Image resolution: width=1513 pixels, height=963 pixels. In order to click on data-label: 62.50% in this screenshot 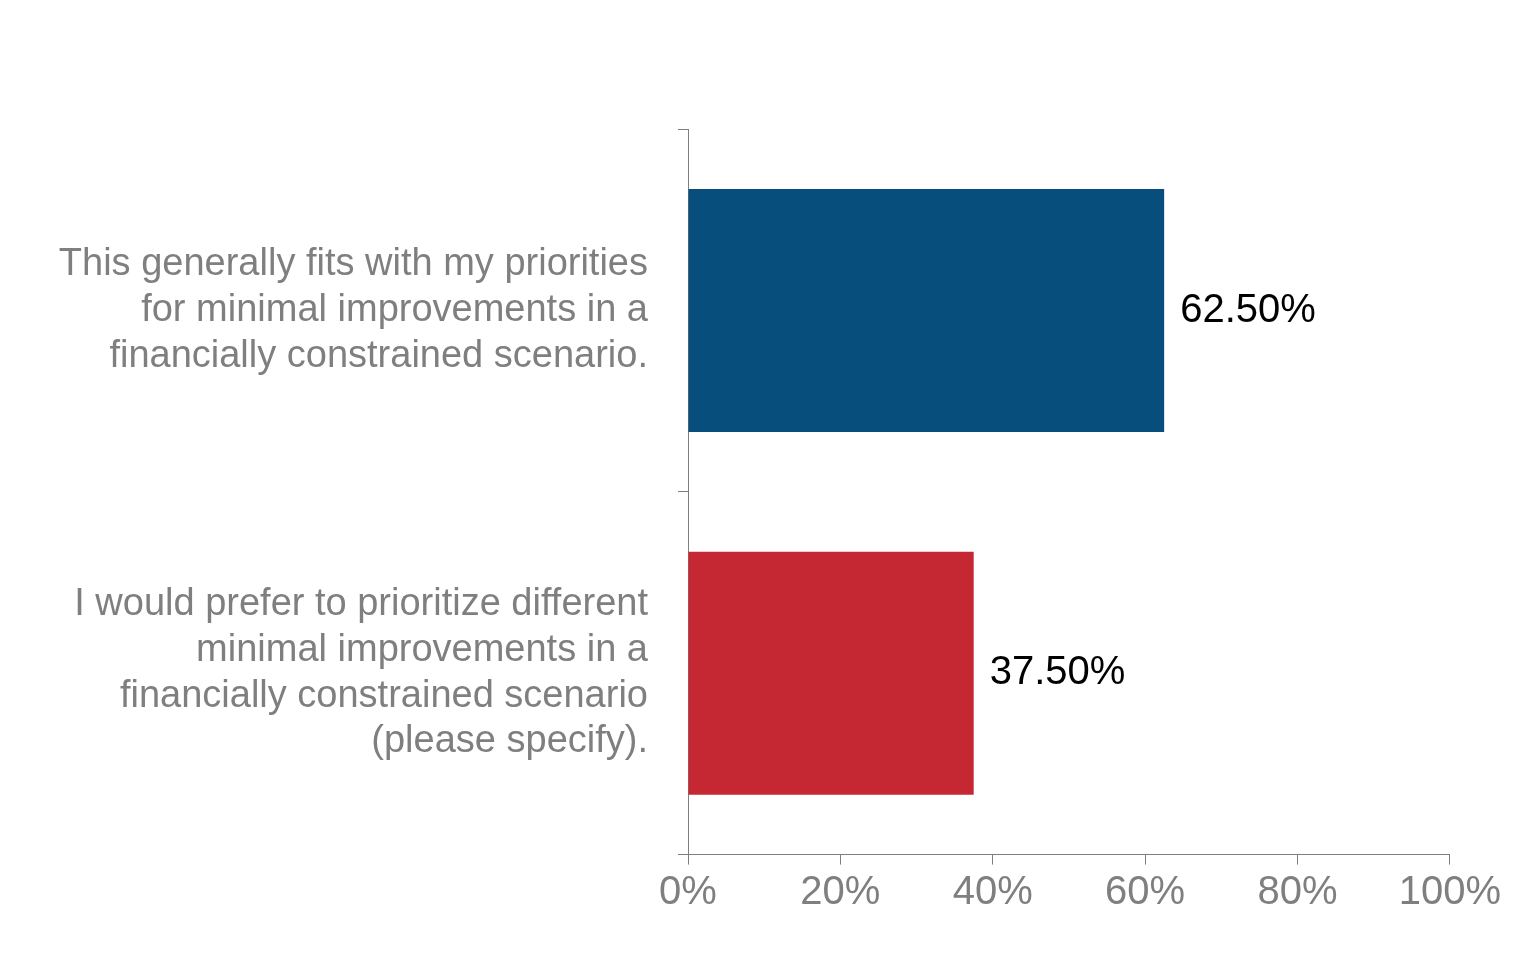, I will do `click(1248, 307)`.